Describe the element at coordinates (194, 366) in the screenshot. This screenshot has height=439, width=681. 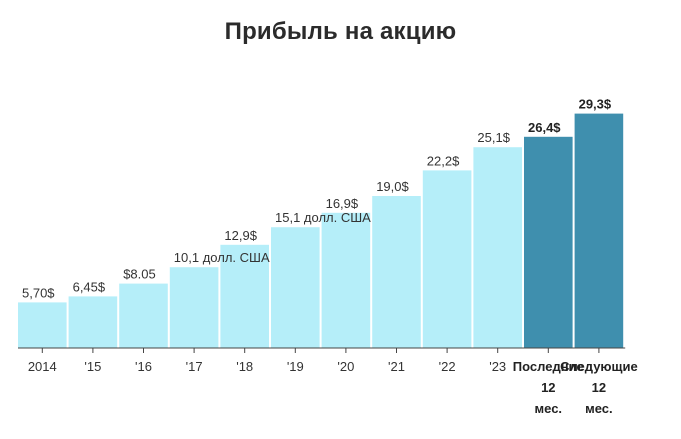
I see `x-tick-label-3: '17` at that location.